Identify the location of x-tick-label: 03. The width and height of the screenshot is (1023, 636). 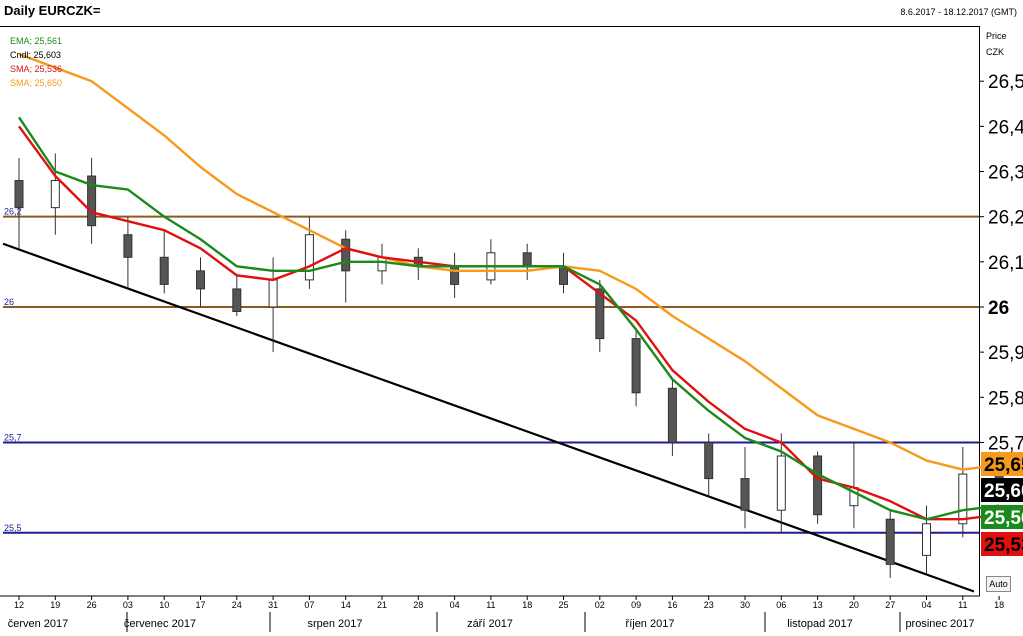
(128, 605).